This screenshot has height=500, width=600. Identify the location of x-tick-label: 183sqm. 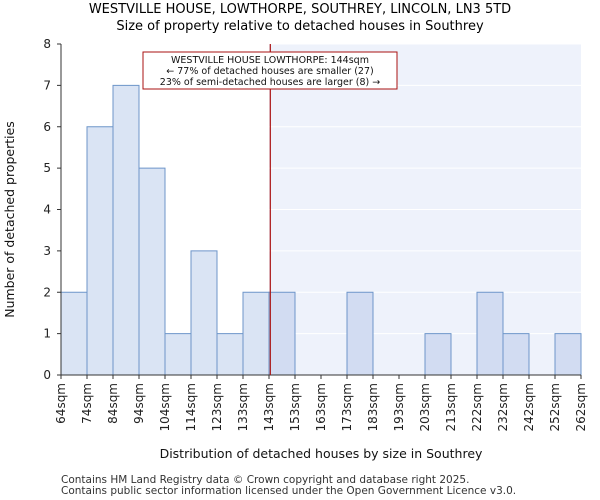
(373, 407).